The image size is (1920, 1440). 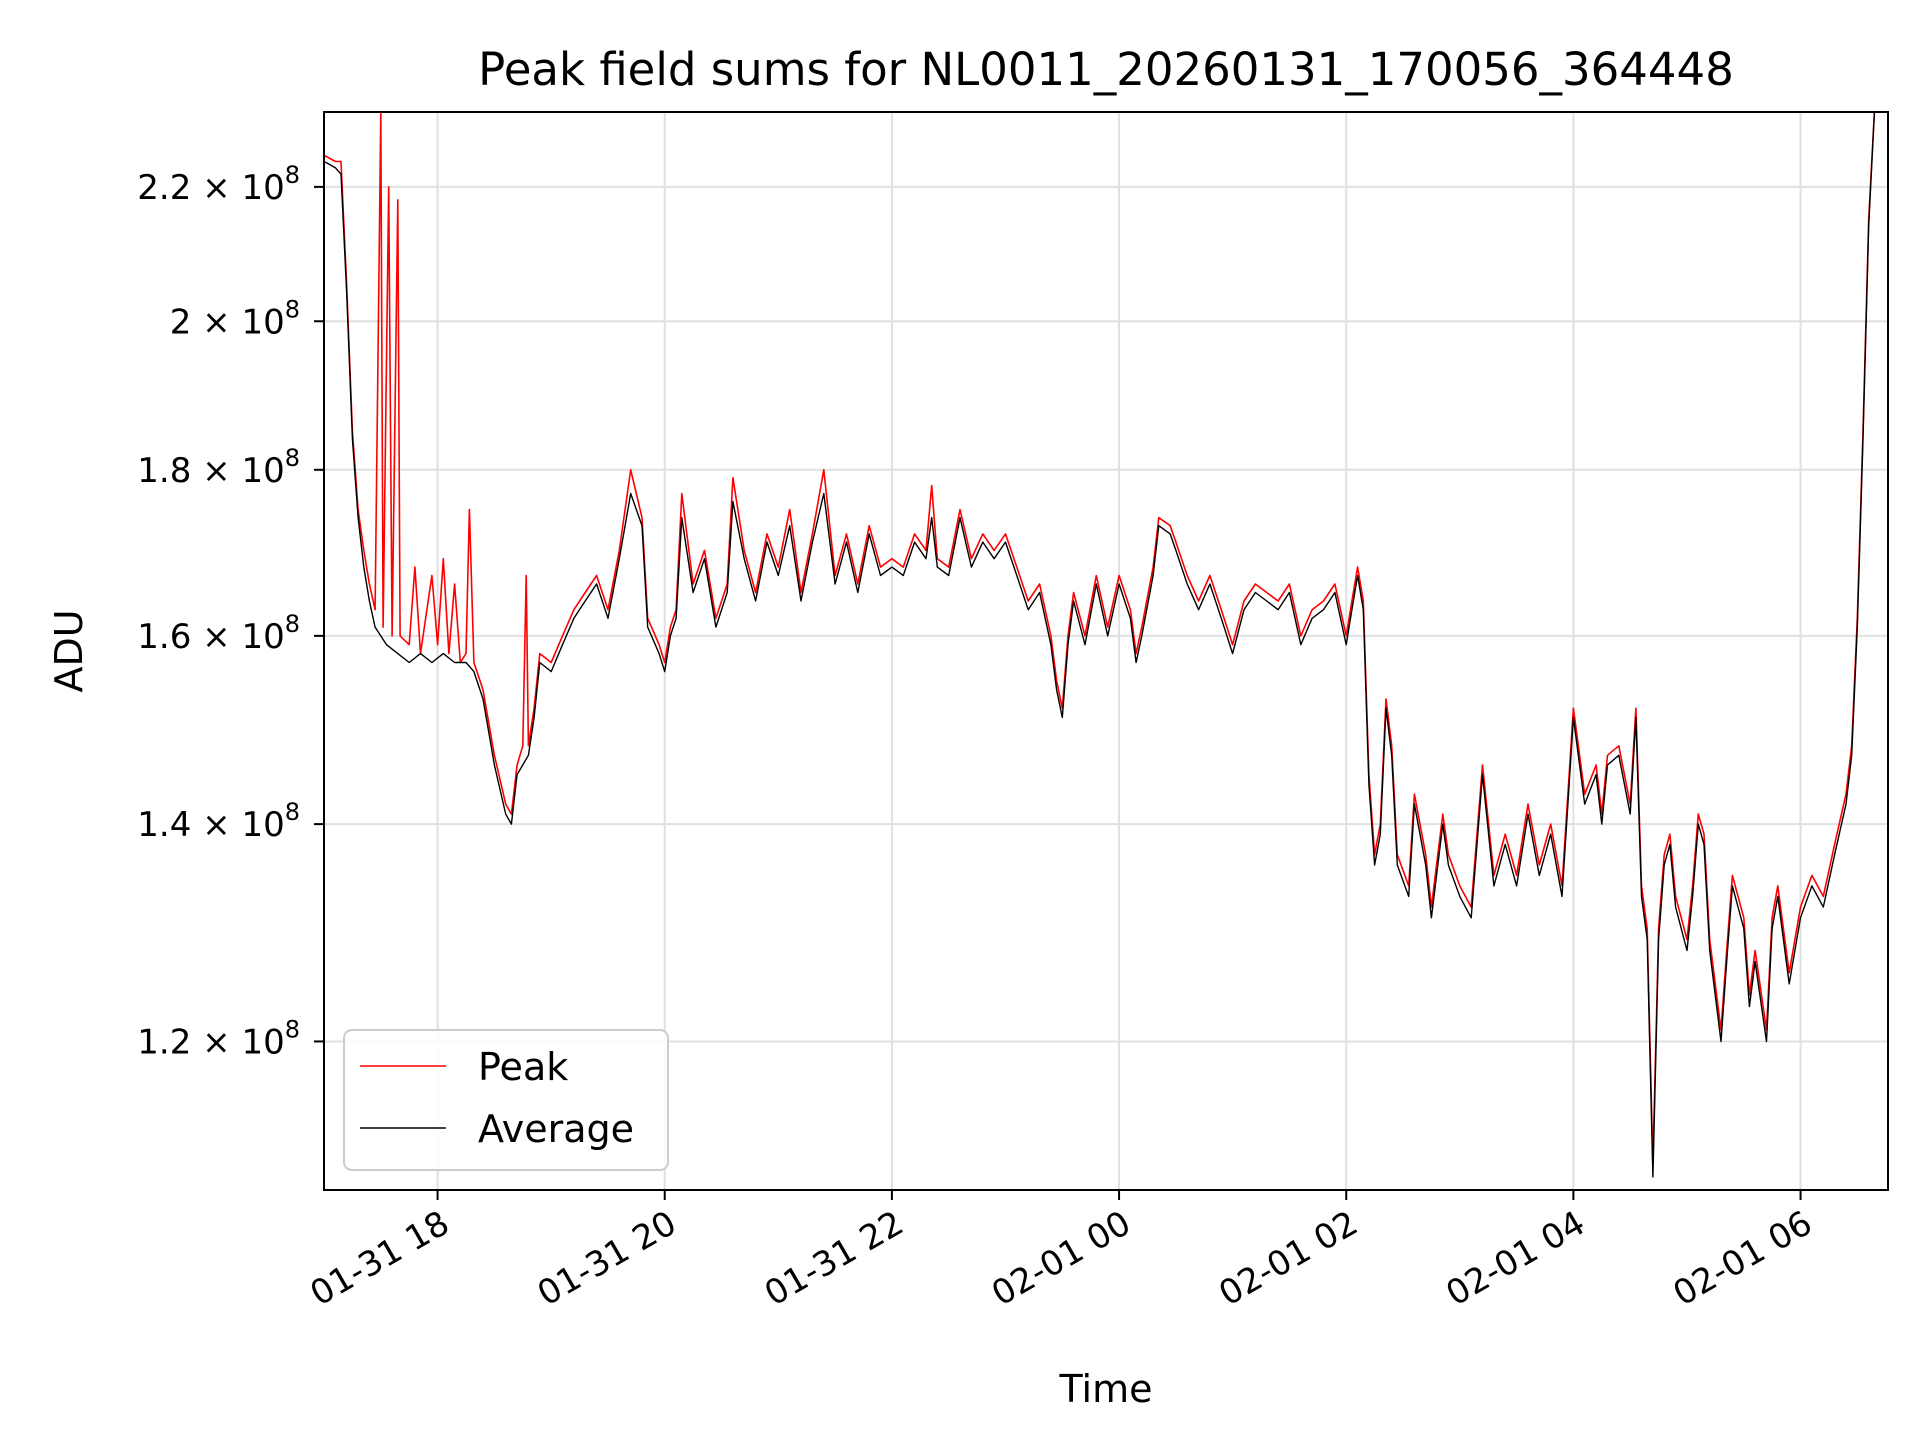 I want to click on y-tick-mantissa: 1.6, so click(x=164, y=637).